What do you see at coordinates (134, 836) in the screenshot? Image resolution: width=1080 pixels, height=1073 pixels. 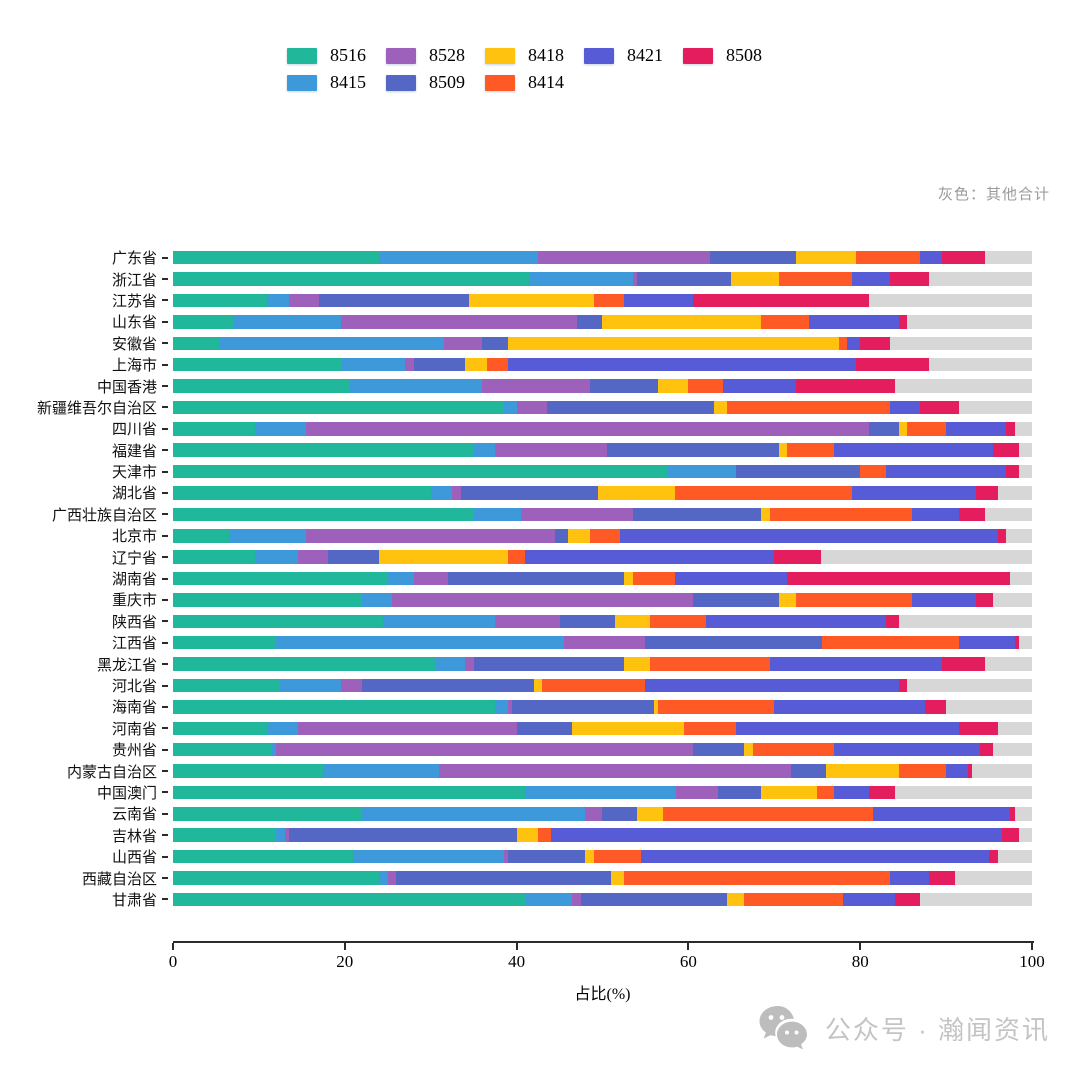 I see `category-label: 吉林省` at bounding box center [134, 836].